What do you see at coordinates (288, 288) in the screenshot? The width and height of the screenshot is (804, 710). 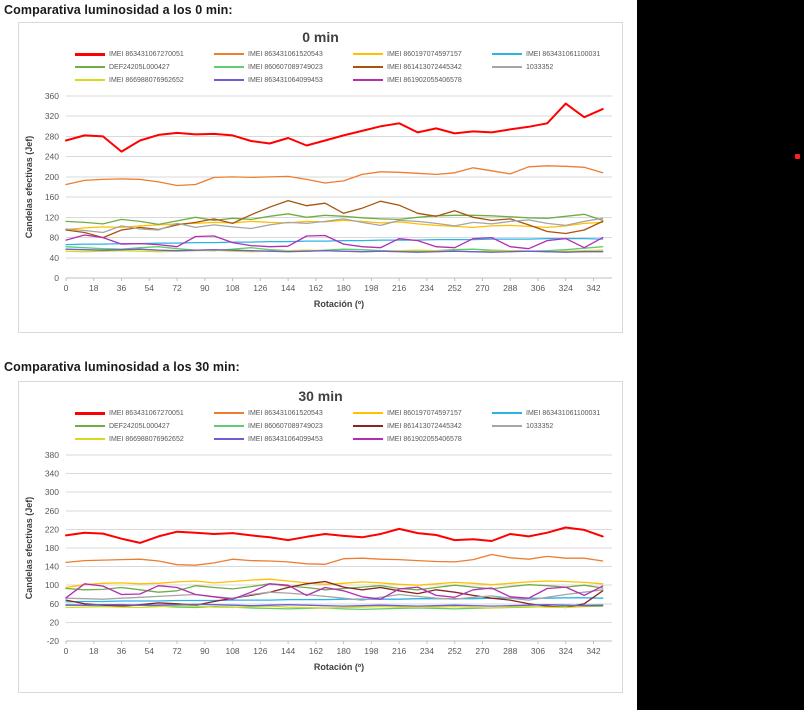 I see `x-tick-label: 144` at bounding box center [288, 288].